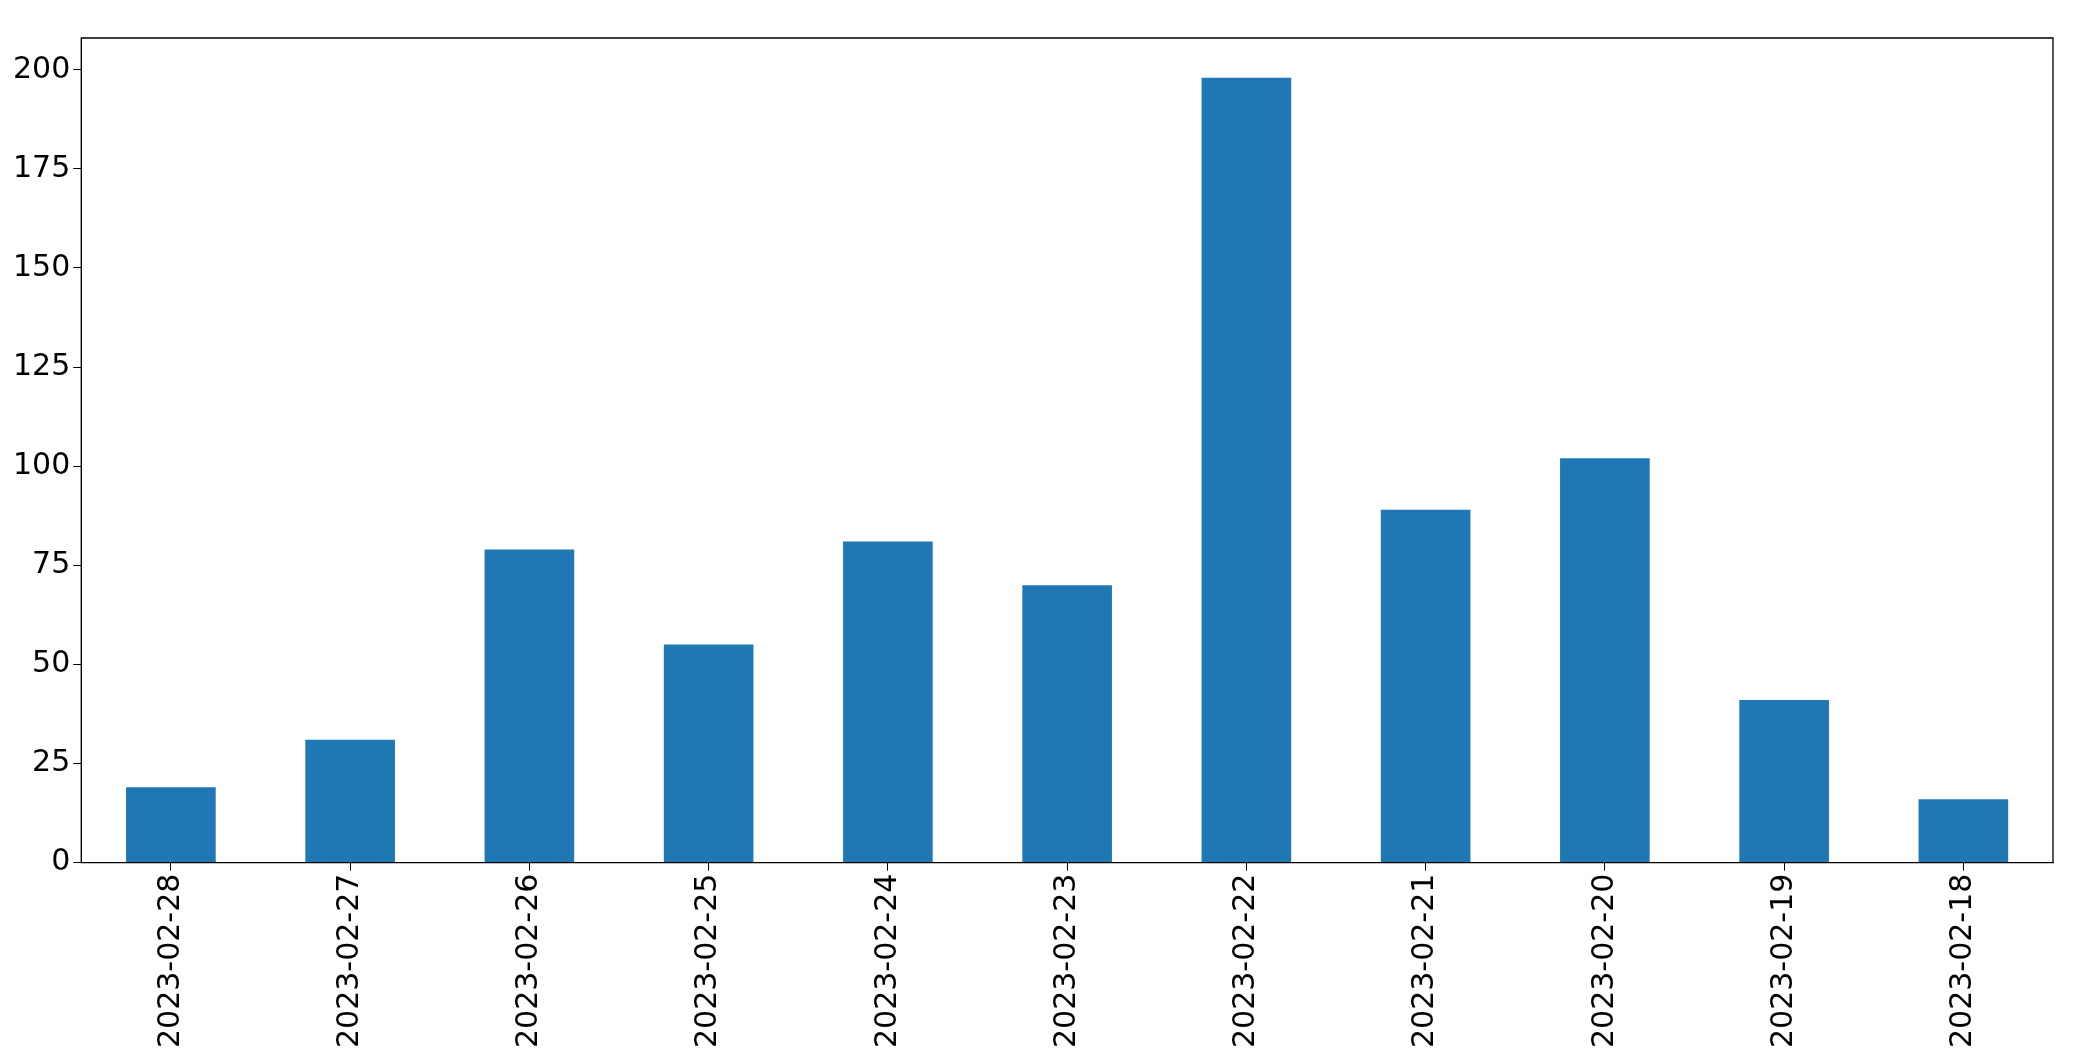  Describe the element at coordinates (1064, 961) in the screenshot. I see `x-tick-label: 2023-02-23` at that location.